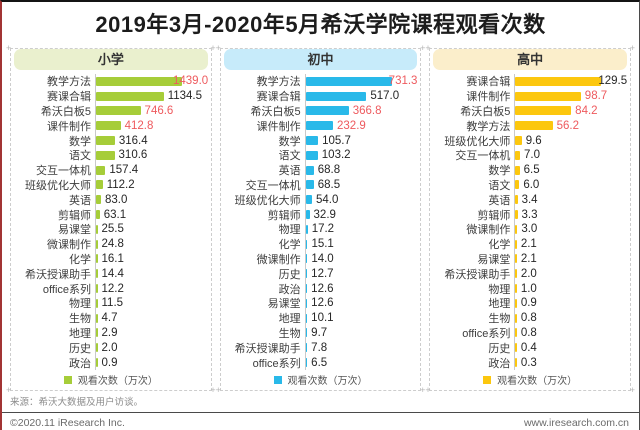 This screenshot has width=640, height=430. What do you see at coordinates (571, 200) in the screenshot?
I see `bar-area: 3.4` at bounding box center [571, 200].